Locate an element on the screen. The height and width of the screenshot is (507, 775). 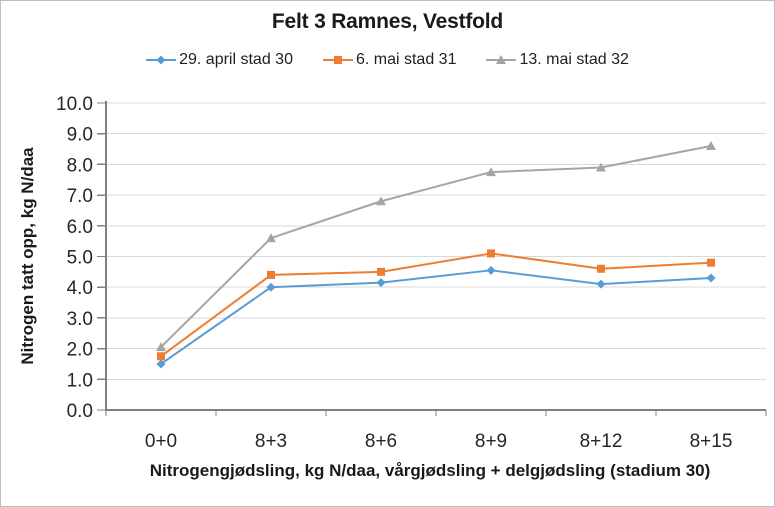
y-tick-label: 4.0 is located at coordinates (80, 288).